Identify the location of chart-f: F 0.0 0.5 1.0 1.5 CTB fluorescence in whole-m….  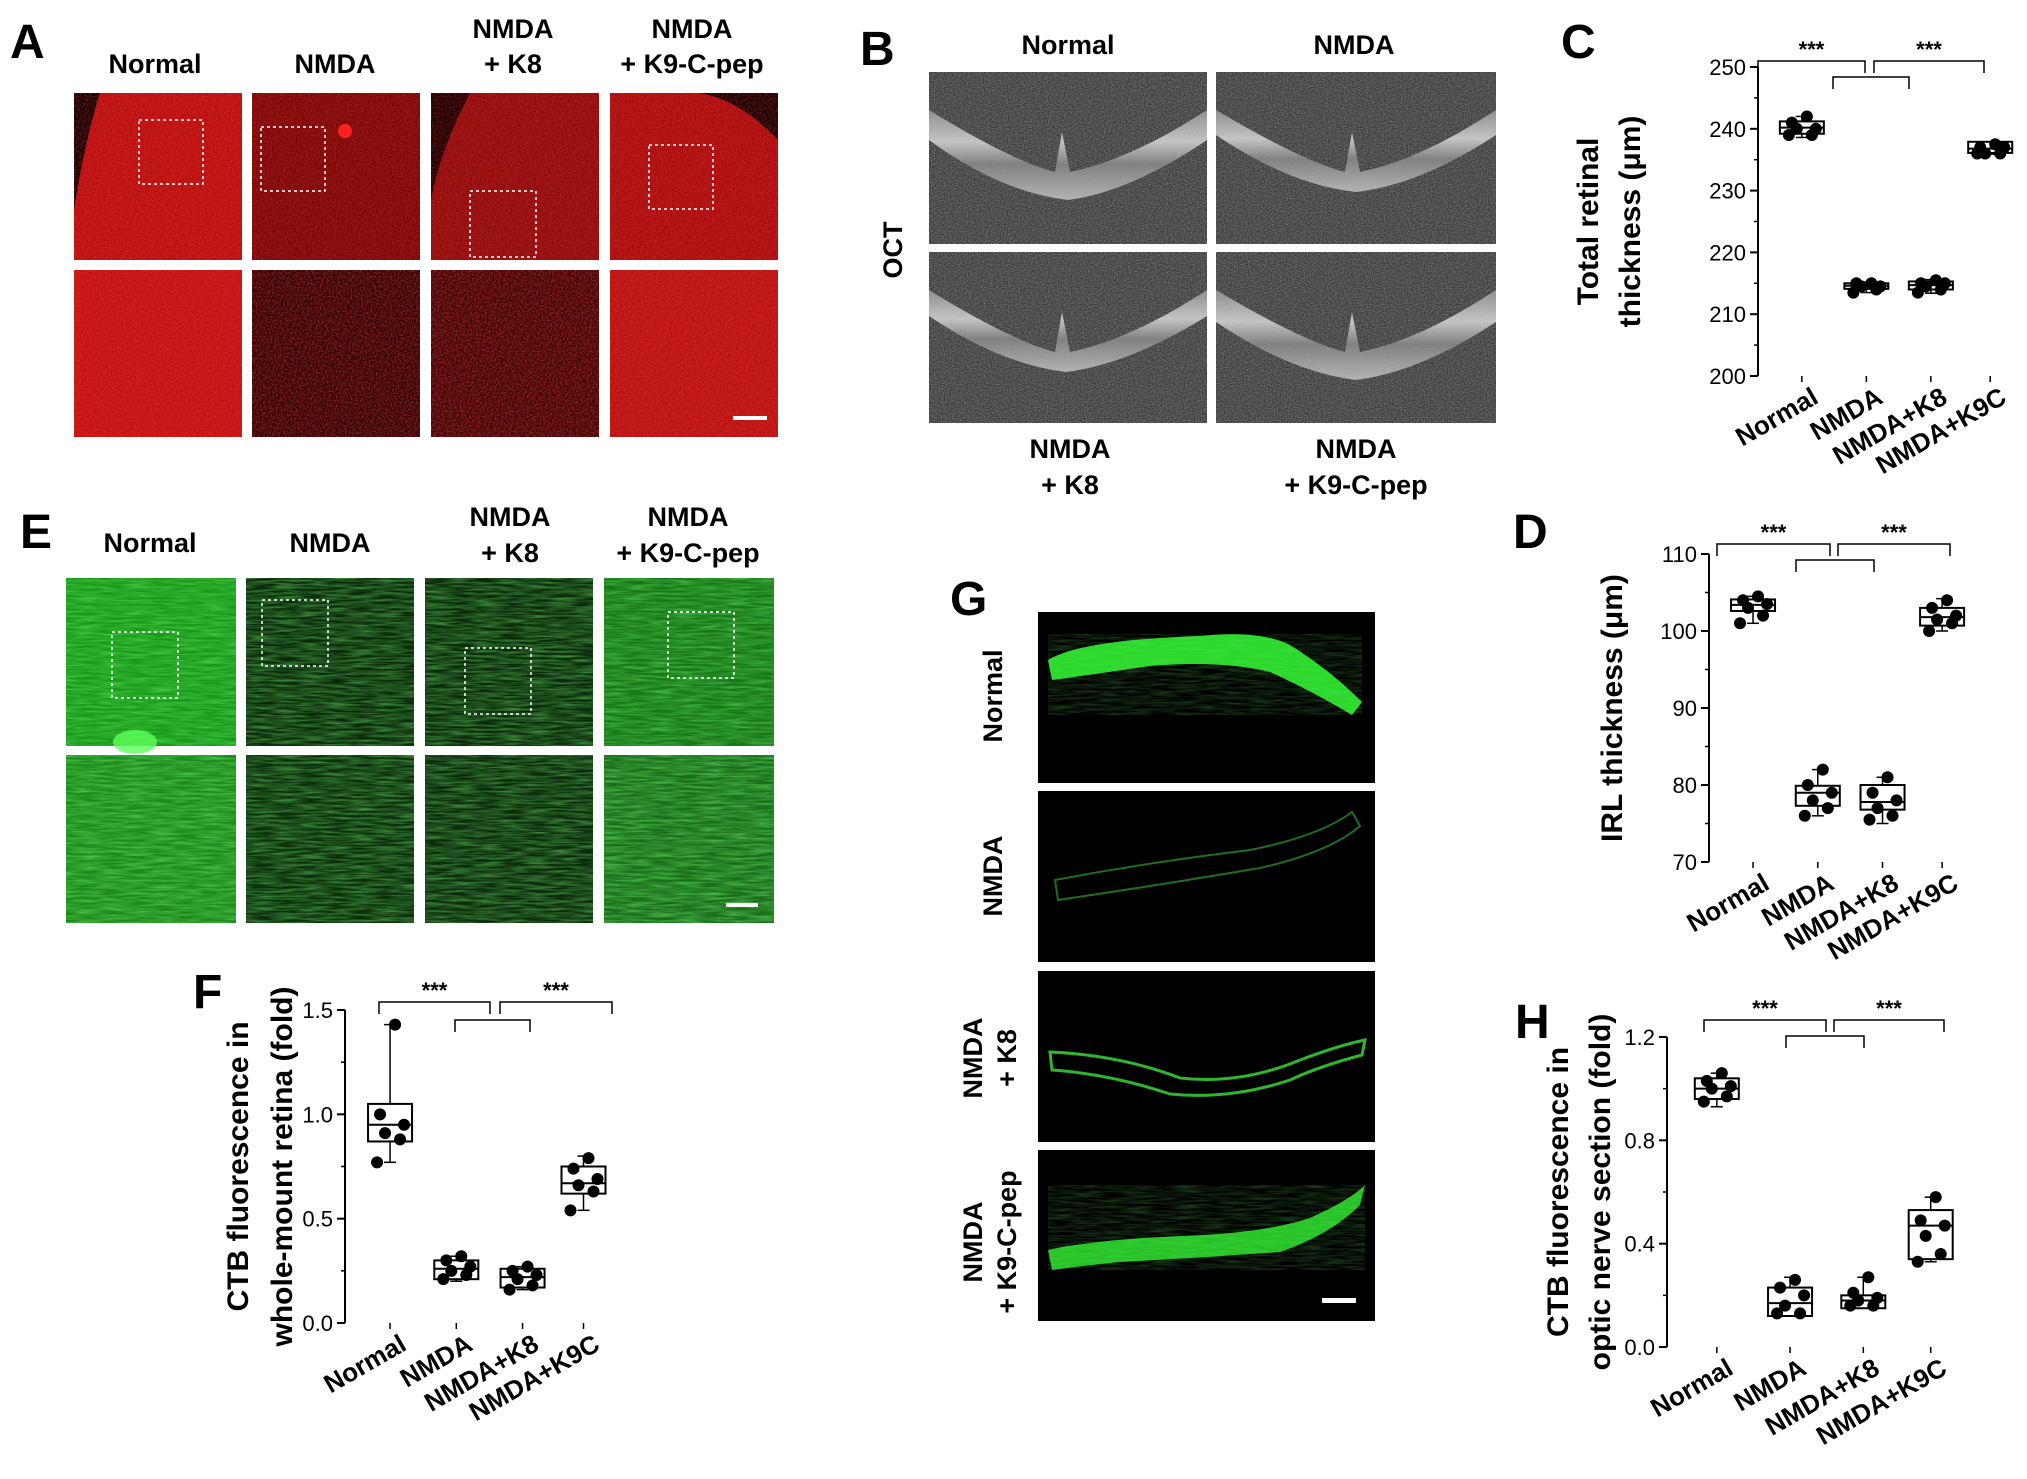
(403, 1196).